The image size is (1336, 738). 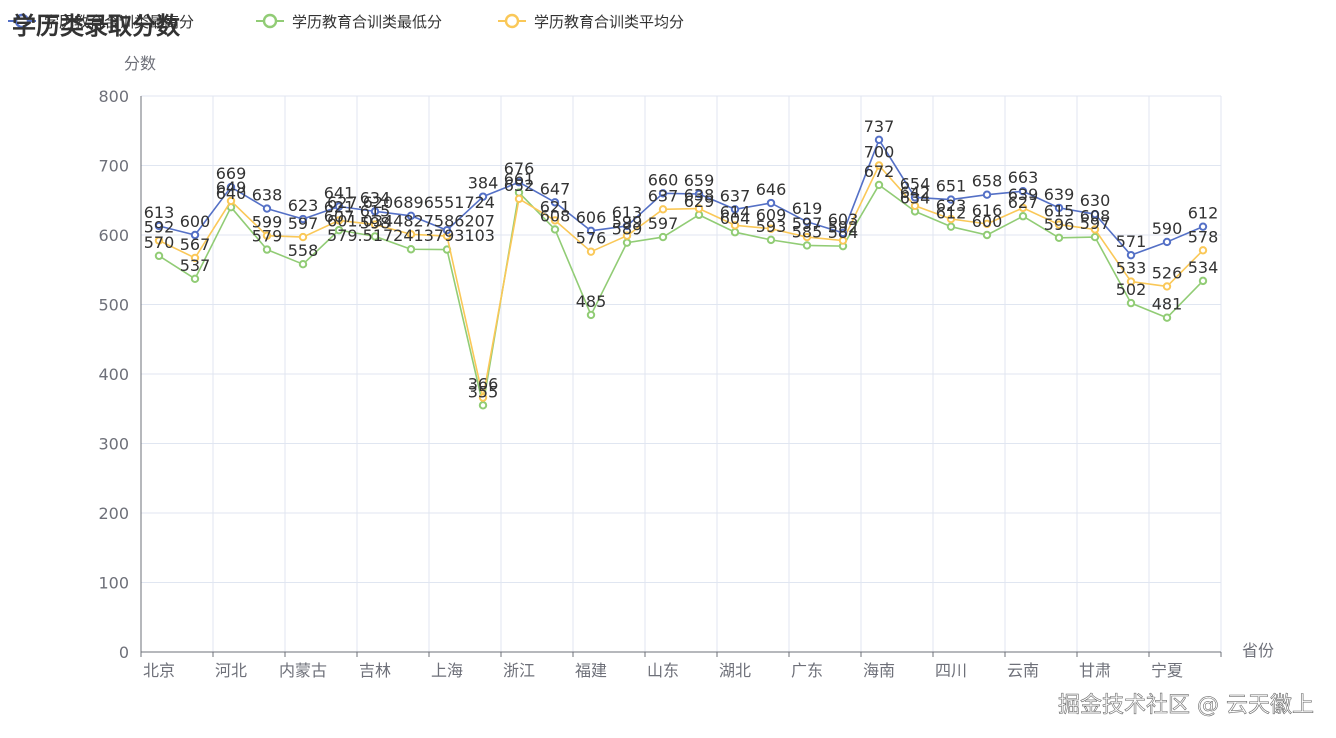 I want to click on y-tick-label: 700, so click(x=113, y=166).